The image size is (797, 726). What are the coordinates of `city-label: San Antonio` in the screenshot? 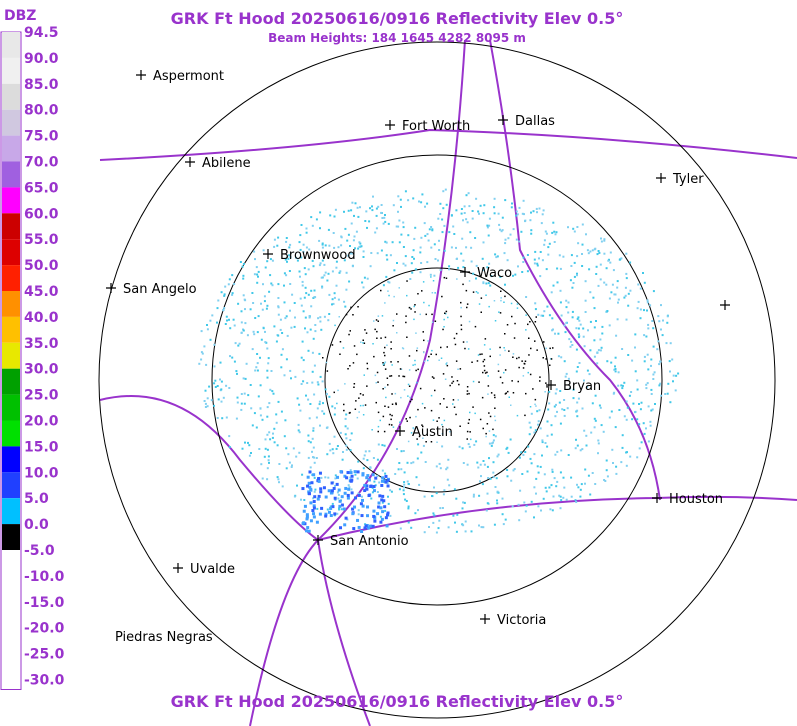 It's located at (369, 541).